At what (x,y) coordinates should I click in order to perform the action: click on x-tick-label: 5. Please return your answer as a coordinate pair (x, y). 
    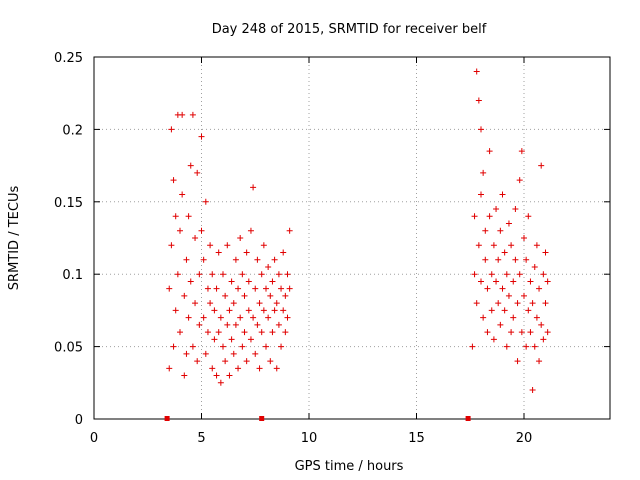
    Looking at the image, I should click on (201, 438).